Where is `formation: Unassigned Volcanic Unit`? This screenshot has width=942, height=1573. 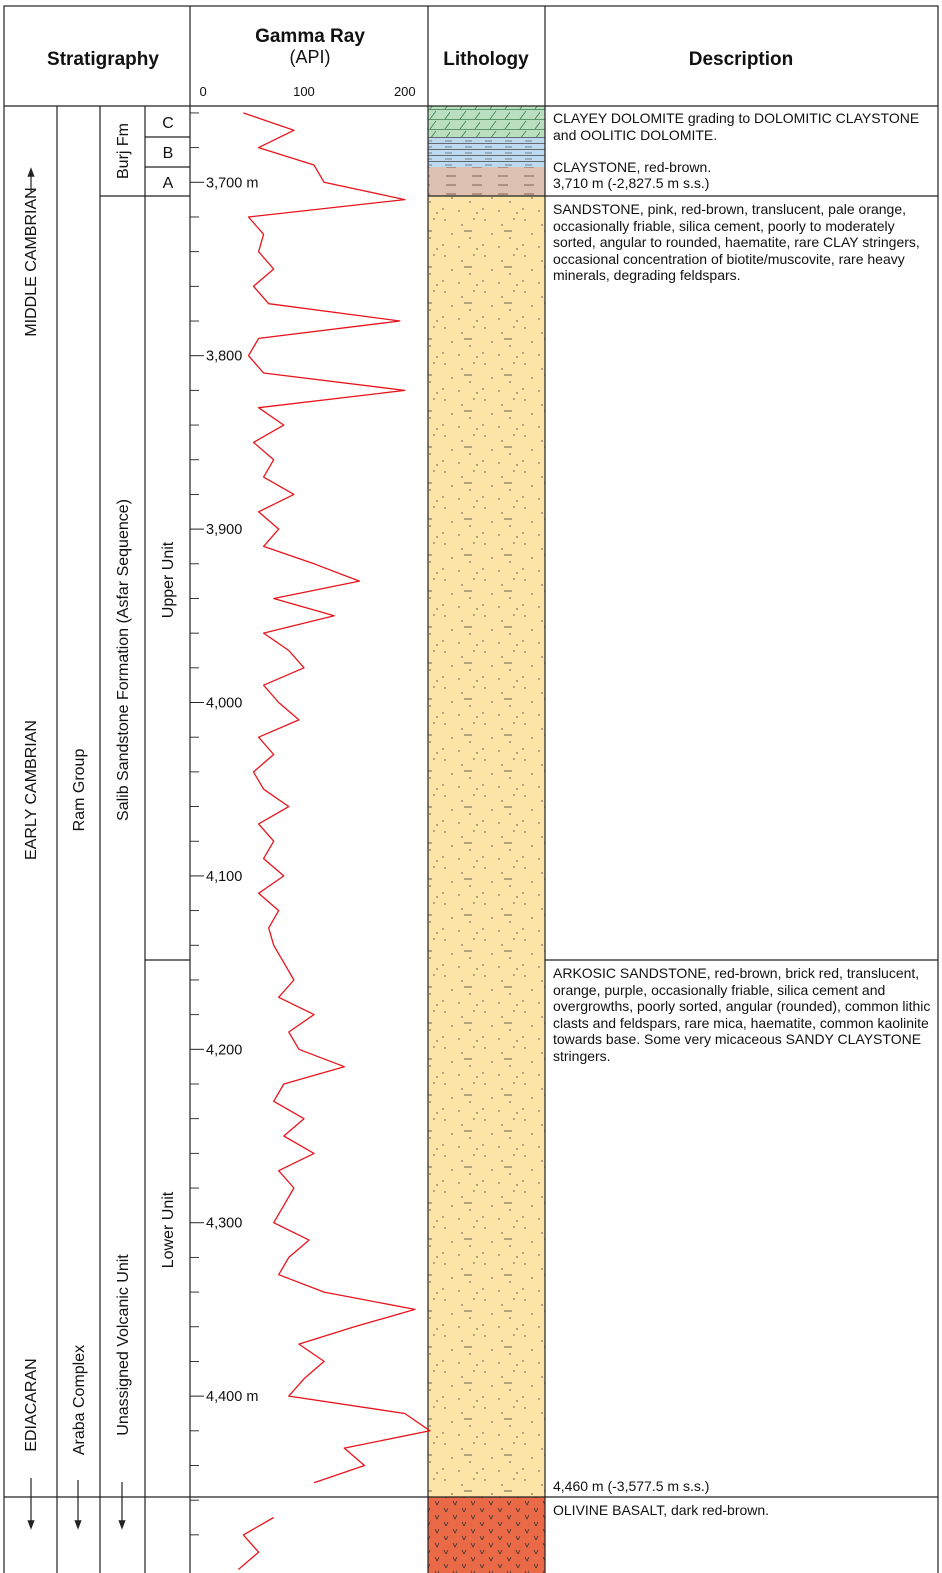
formation: Unassigned Volcanic Unit is located at coordinates (123, 1345).